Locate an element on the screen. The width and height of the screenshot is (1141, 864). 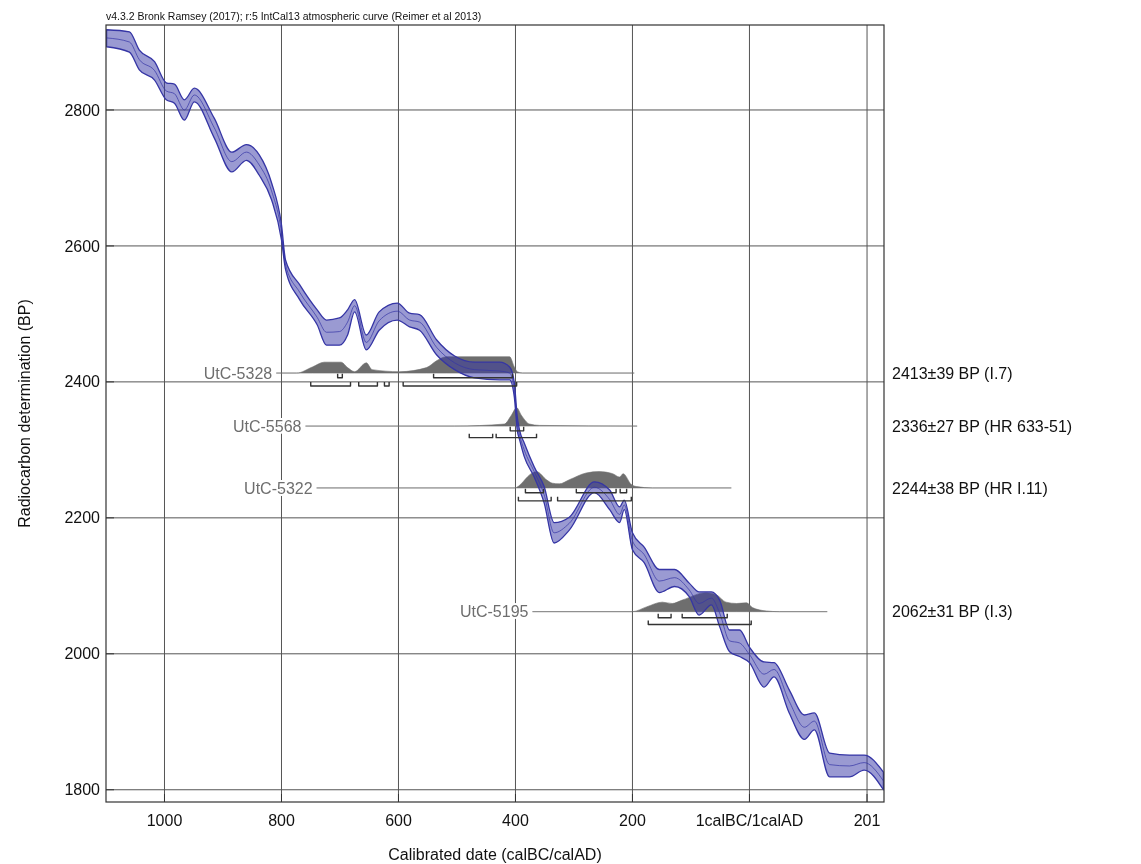
x-tick-label: 600 is located at coordinates (398, 820).